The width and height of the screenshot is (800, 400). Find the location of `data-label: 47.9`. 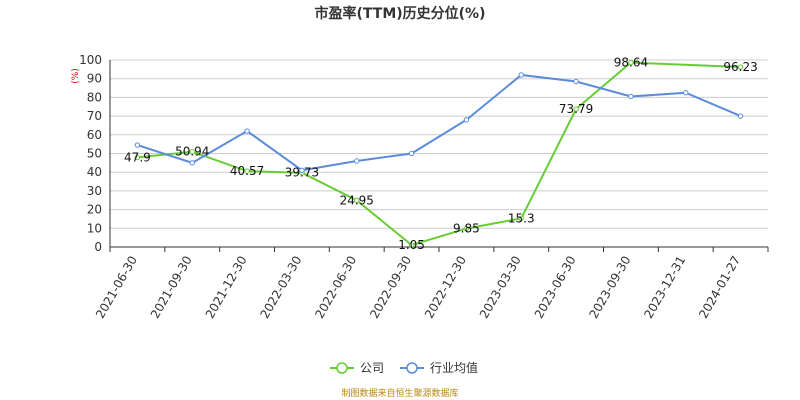

data-label: 47.9 is located at coordinates (137, 157).